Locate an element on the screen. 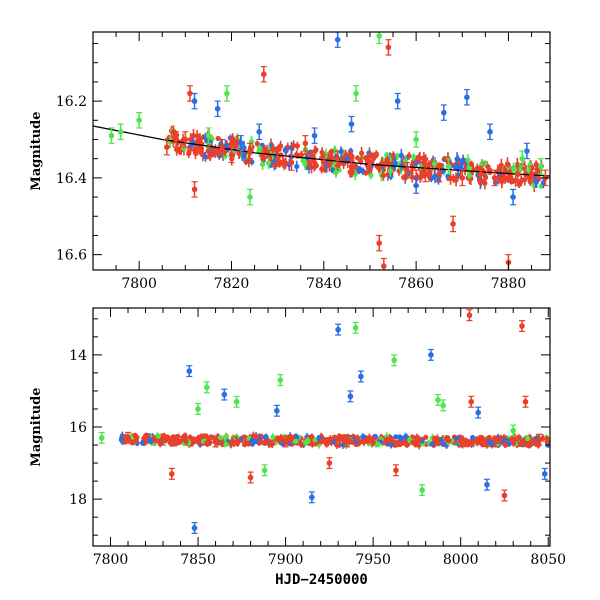 The height and width of the screenshot is (600, 600). y-tick-label: 16.6 is located at coordinates (71, 256).